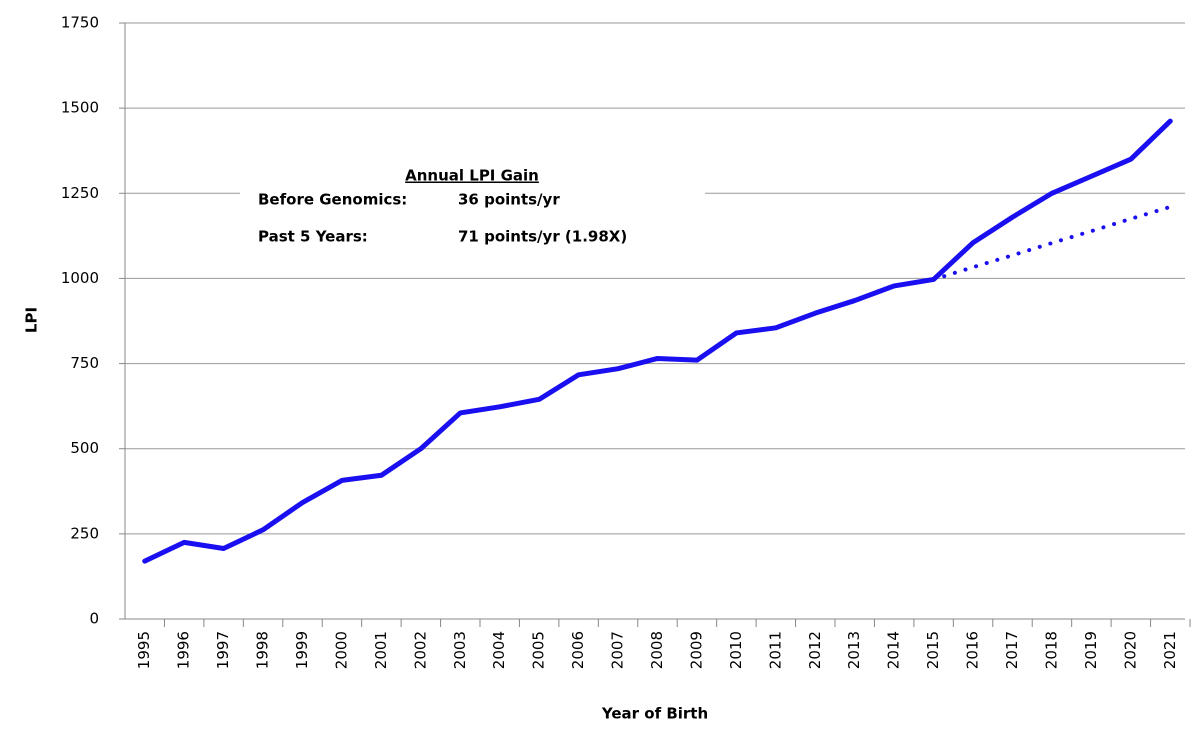 The image size is (1194, 729). I want to click on x-tick-label: 2013, so click(854, 650).